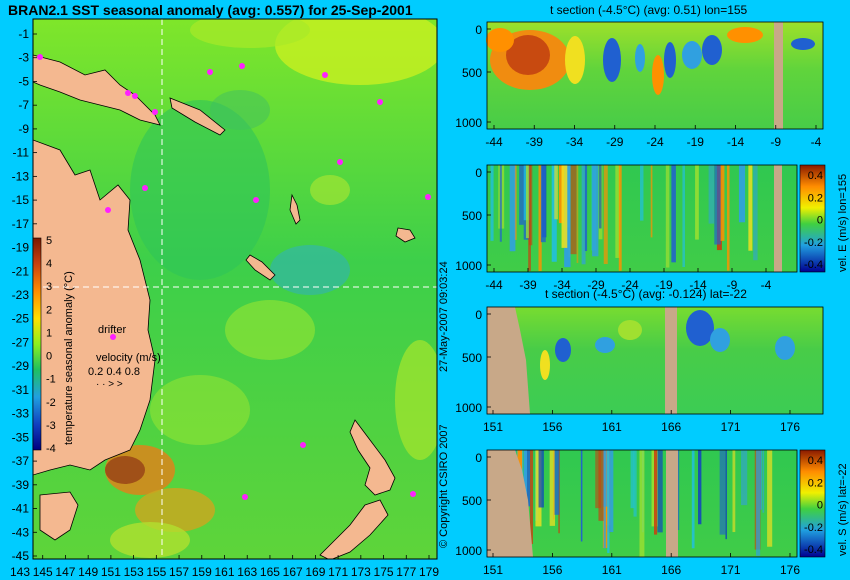 The height and width of the screenshot is (580, 850). I want to click on panel4-y-ticks: 0 500 1000, so click(473, 504).